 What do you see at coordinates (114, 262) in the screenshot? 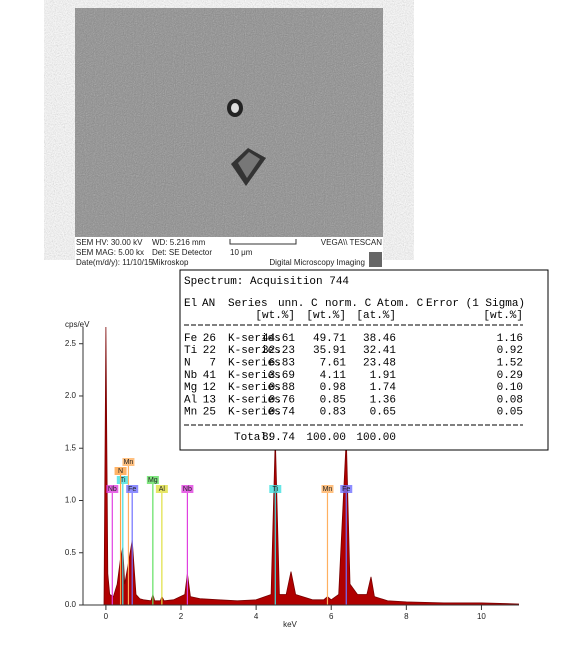
I see `sem-date: Date(m/d/y): 11/10/15` at bounding box center [114, 262].